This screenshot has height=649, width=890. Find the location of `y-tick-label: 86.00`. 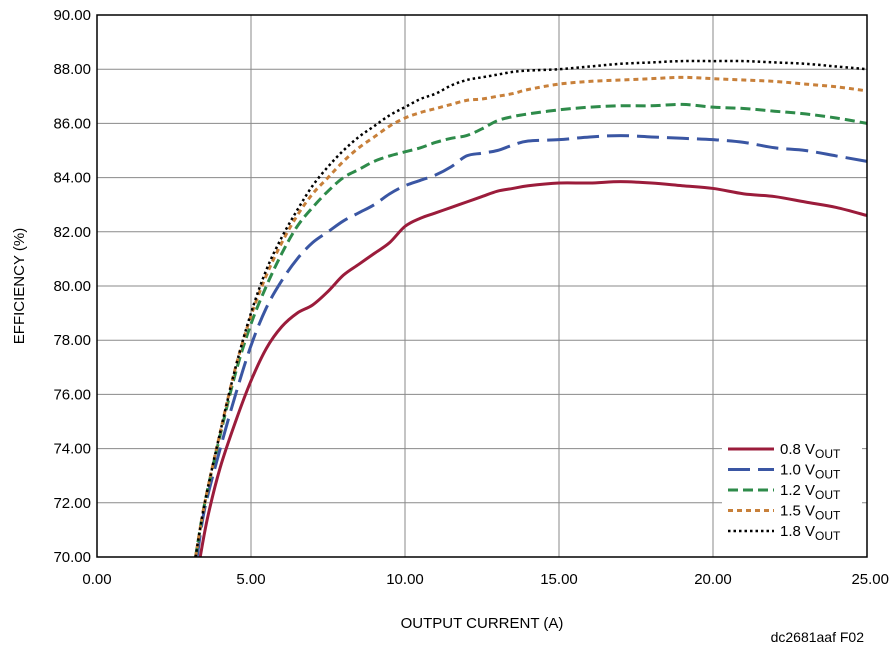

y-tick-label: 86.00 is located at coordinates (72, 123).